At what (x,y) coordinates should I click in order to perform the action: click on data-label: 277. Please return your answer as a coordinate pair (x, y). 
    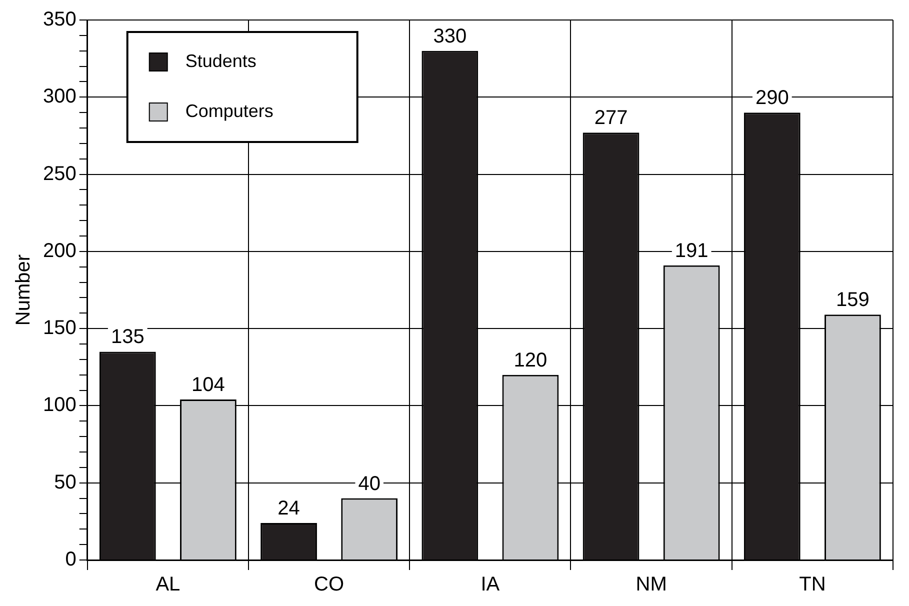
    Looking at the image, I should click on (611, 118).